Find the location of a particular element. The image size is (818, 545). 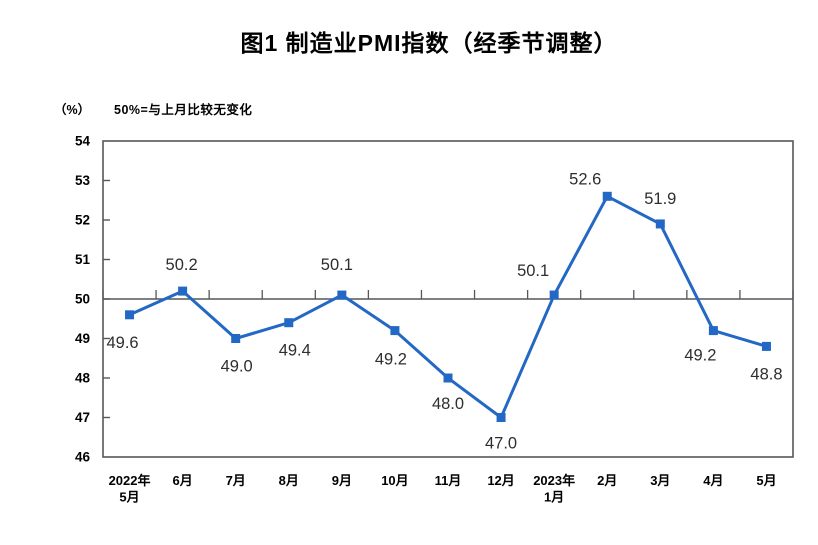

y-axis-tick-label: 53 is located at coordinates (83, 180).